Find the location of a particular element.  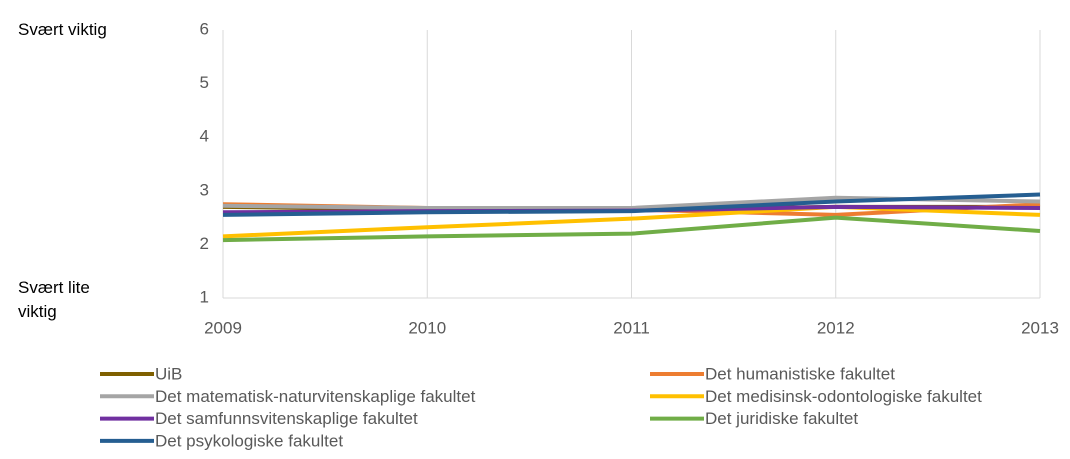

y-tick-label: 3 is located at coordinates (204, 189).